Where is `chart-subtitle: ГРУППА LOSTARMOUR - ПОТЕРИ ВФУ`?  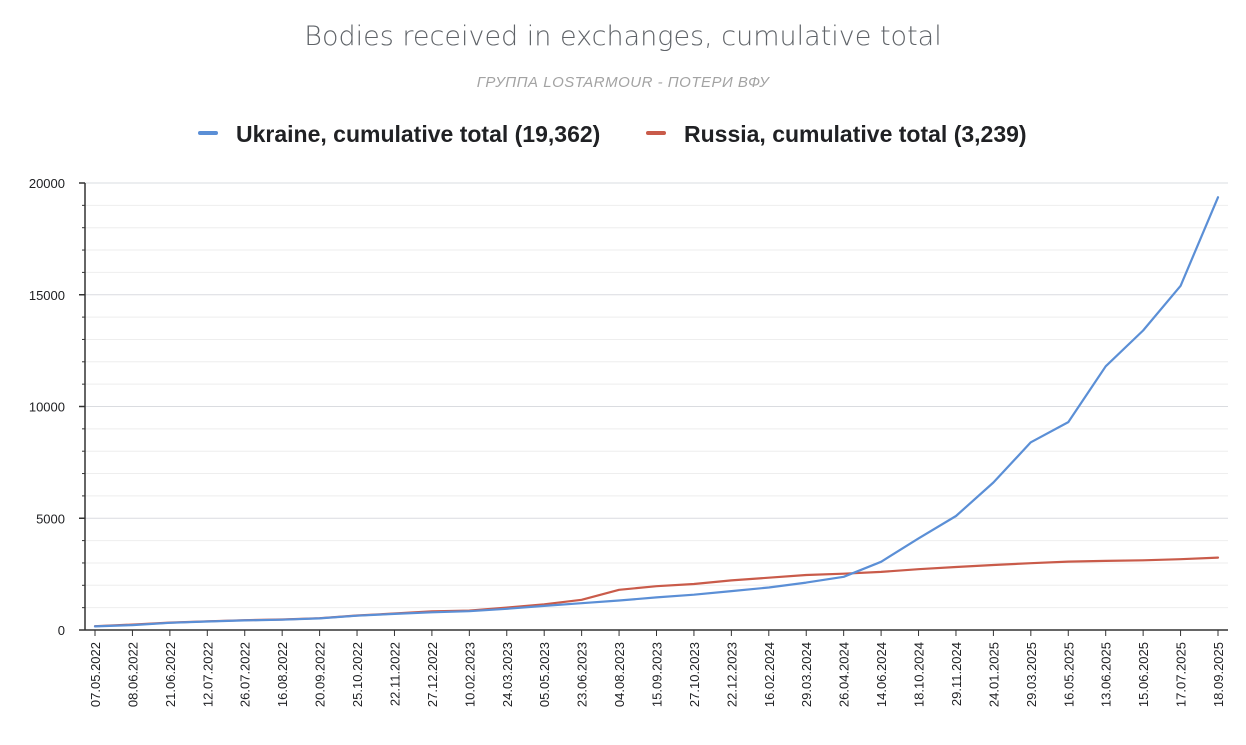
chart-subtitle: ГРУППА LOSTARMOUR - ПОТЕРИ ВФУ is located at coordinates (623, 82).